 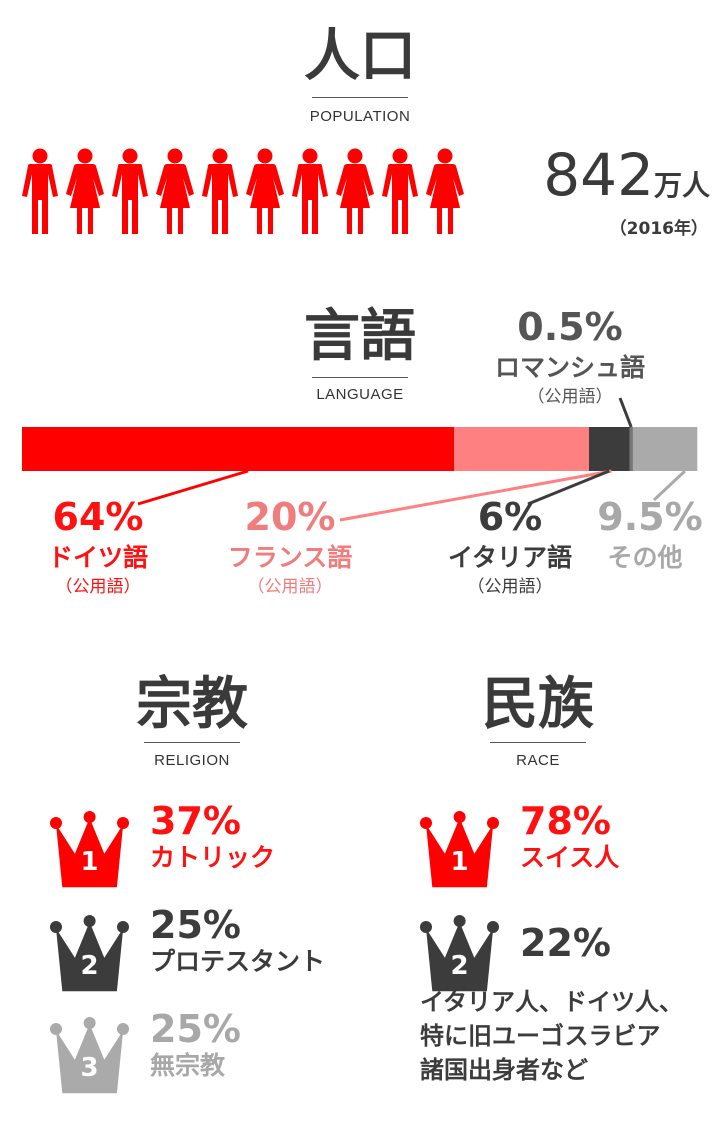 What do you see at coordinates (195, 1029) in the screenshot?
I see `religion-3-percent: 25%` at bounding box center [195, 1029].